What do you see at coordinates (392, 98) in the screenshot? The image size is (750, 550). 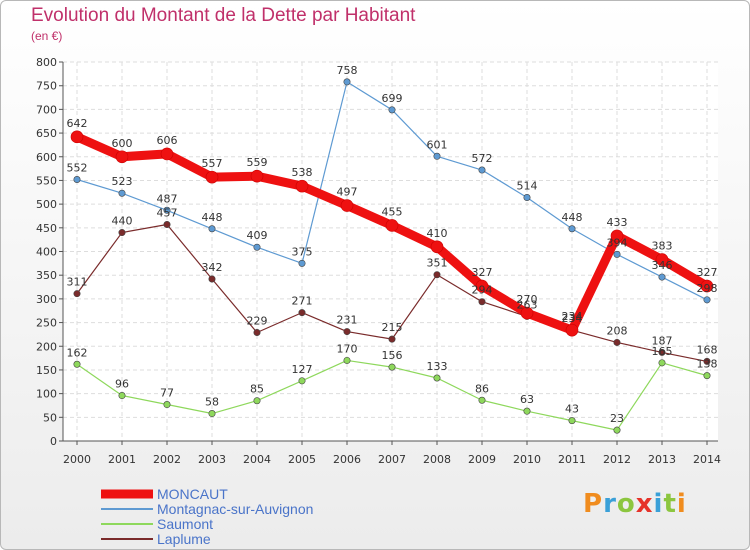 I see `data-label-1-7: 699` at bounding box center [392, 98].